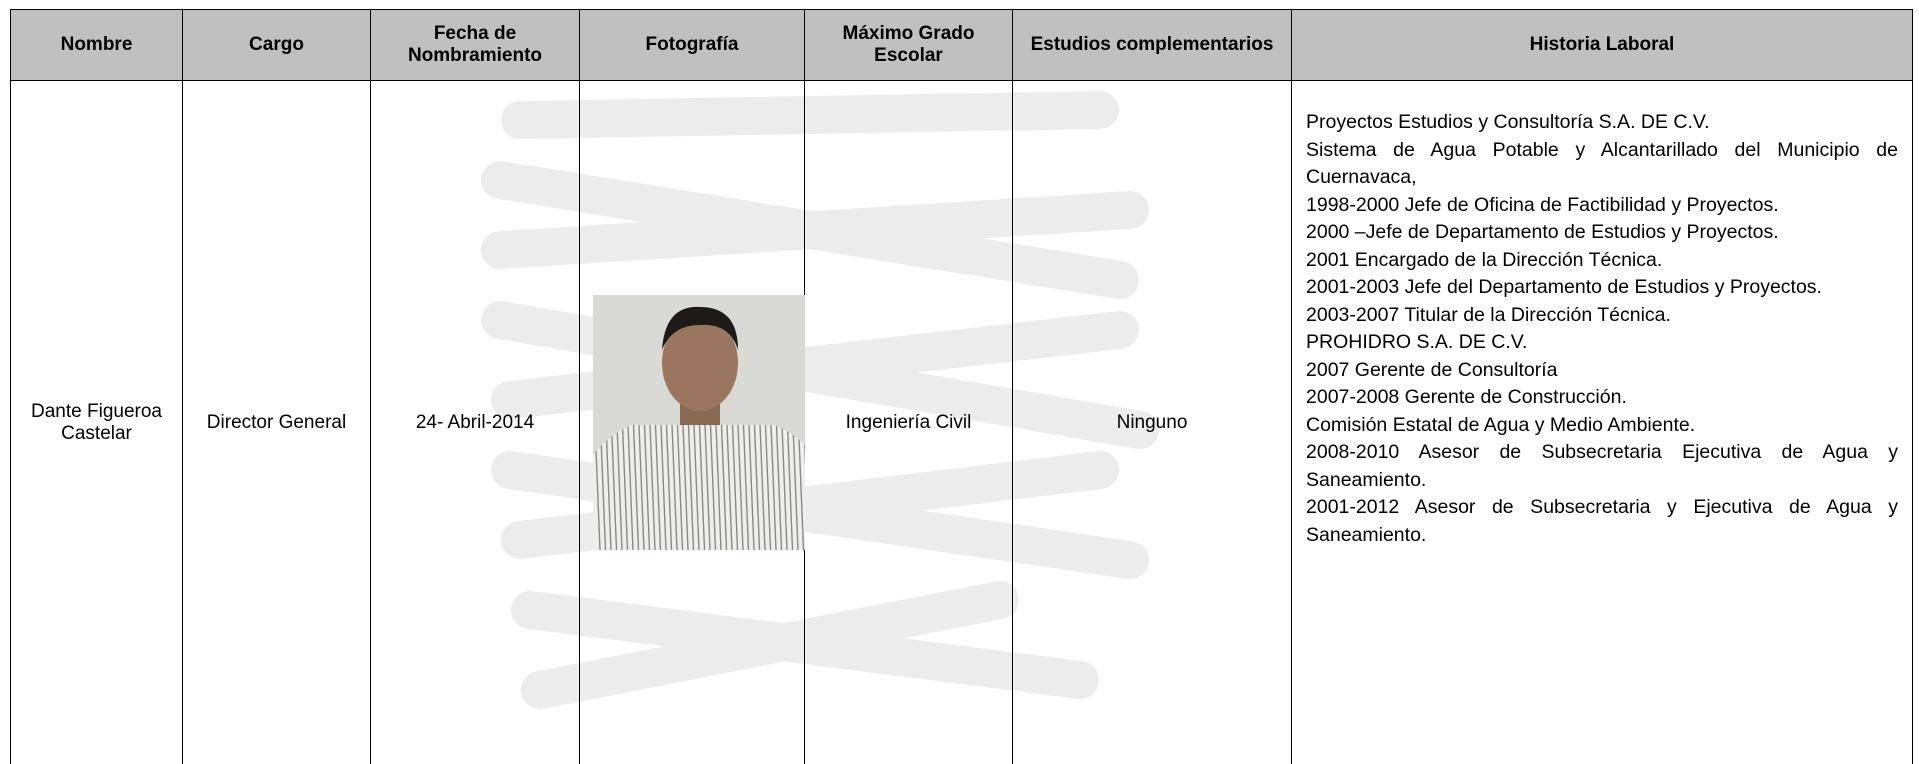  I want to click on photo, so click(692, 422).